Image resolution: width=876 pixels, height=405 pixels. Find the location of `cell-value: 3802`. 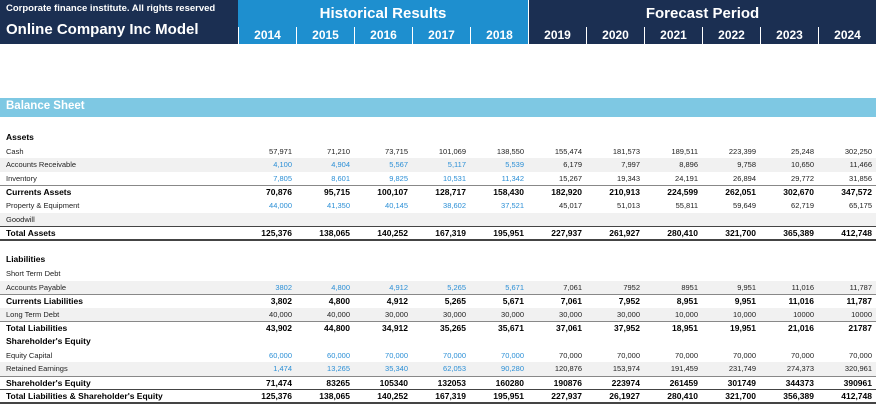

cell-value: 3802 is located at coordinates (283, 287).